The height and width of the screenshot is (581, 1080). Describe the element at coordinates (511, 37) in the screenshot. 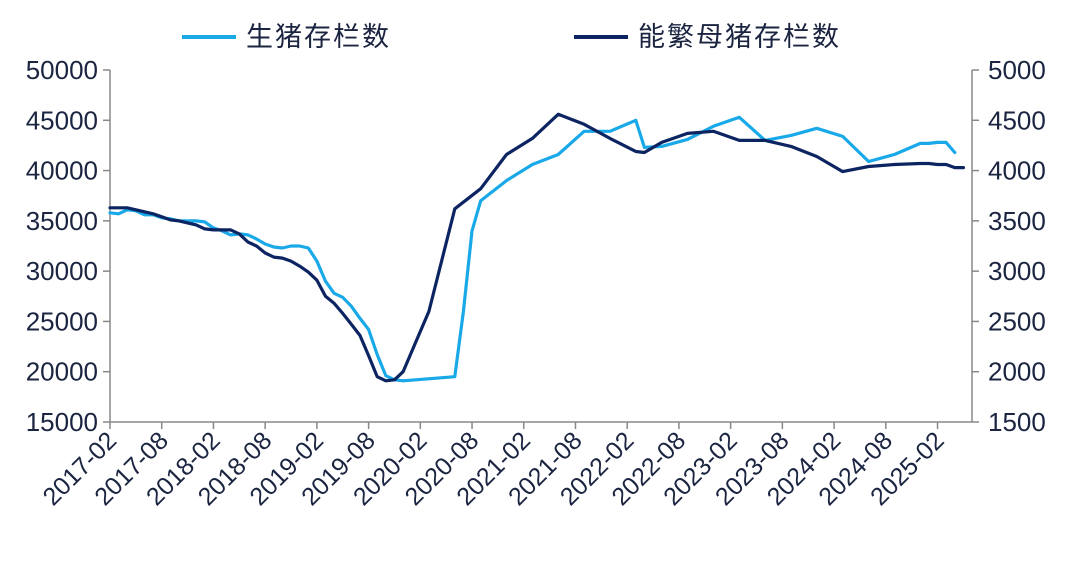

I see `legend: 生猪存栏数 能繁母猪存栏数` at that location.